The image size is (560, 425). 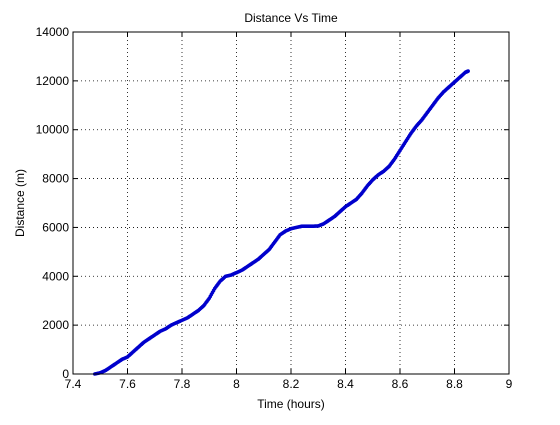 What do you see at coordinates (291, 404) in the screenshot?
I see `x-axis-label: Time (hours)` at bounding box center [291, 404].